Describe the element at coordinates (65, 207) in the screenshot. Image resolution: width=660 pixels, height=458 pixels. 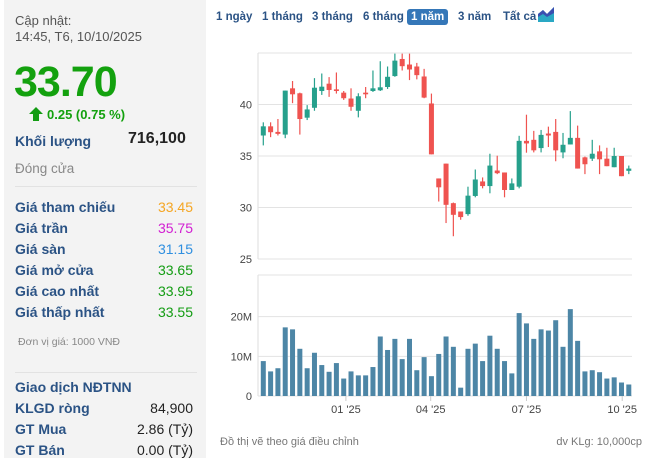
I see `stat-label: Giá tham chiếu` at that location.